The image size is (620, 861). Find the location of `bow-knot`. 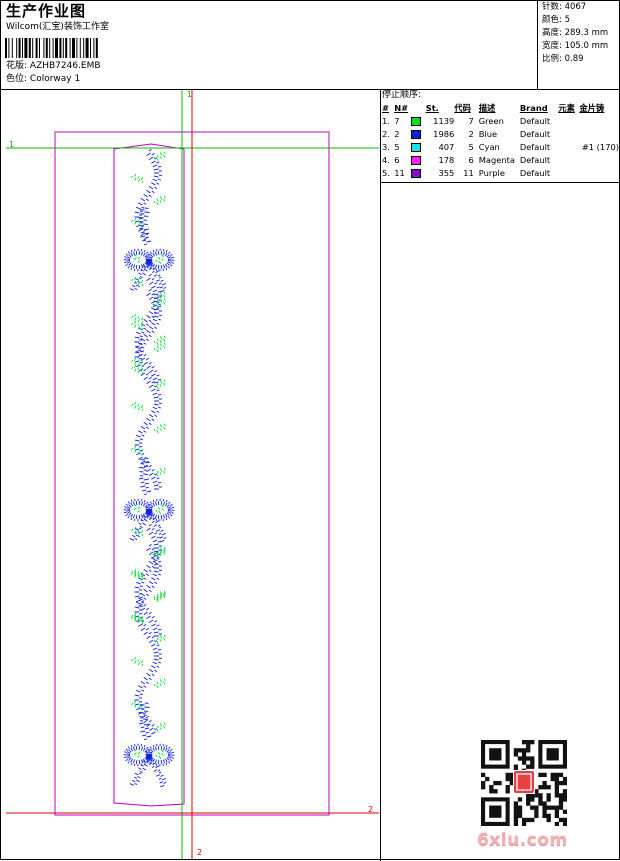

bow-knot is located at coordinates (149, 512).